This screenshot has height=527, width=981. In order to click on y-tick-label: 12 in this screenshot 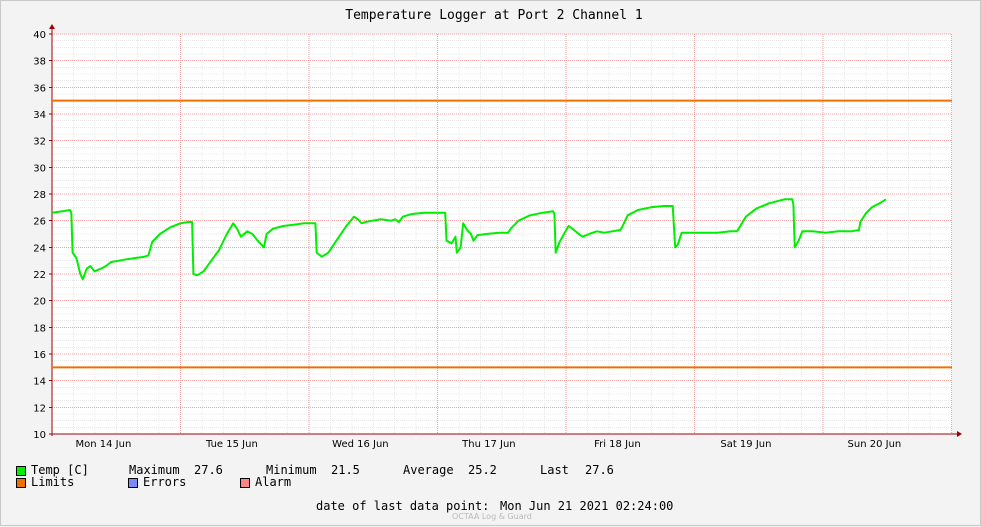, I will do `click(39, 408)`.